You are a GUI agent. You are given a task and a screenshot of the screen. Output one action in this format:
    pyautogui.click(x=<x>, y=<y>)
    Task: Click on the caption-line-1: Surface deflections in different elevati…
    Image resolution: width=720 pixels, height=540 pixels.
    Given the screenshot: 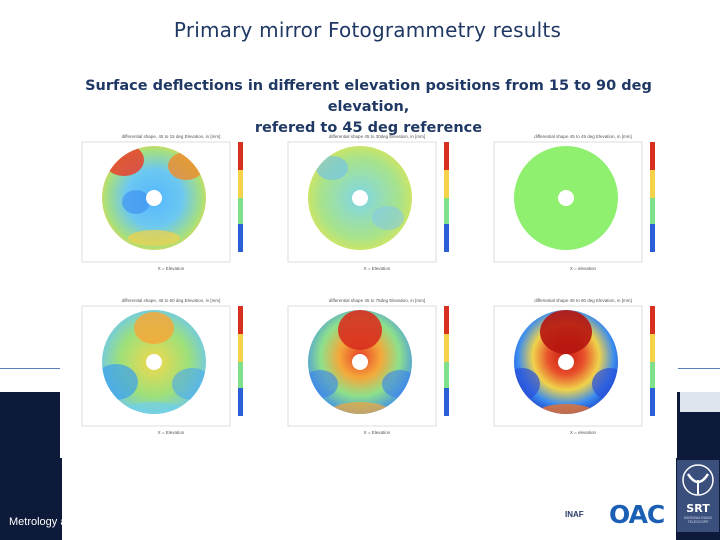 What is the action you would take?
    pyautogui.click(x=368, y=96)
    